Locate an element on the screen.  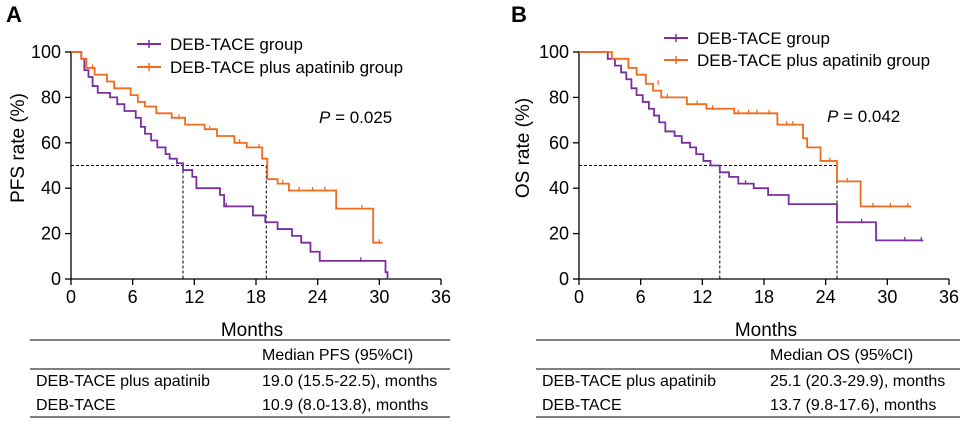
p-value: P = 0.042 is located at coordinates (863, 116).